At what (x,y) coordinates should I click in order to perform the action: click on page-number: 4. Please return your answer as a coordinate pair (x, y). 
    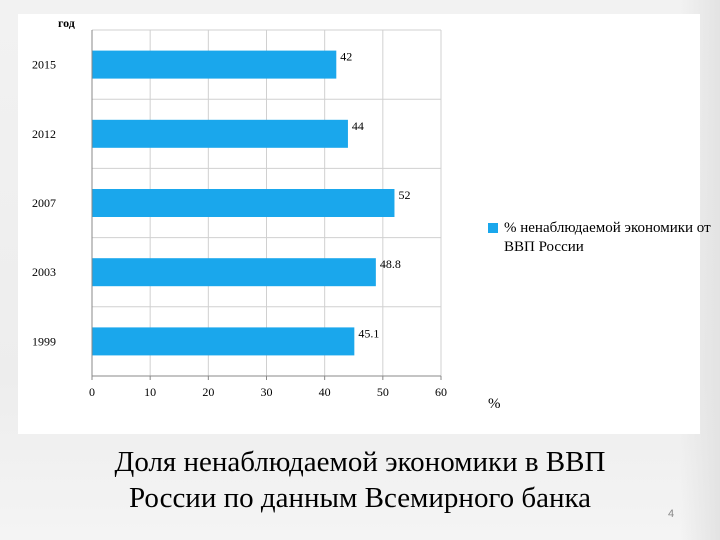
    Looking at the image, I should click on (671, 514).